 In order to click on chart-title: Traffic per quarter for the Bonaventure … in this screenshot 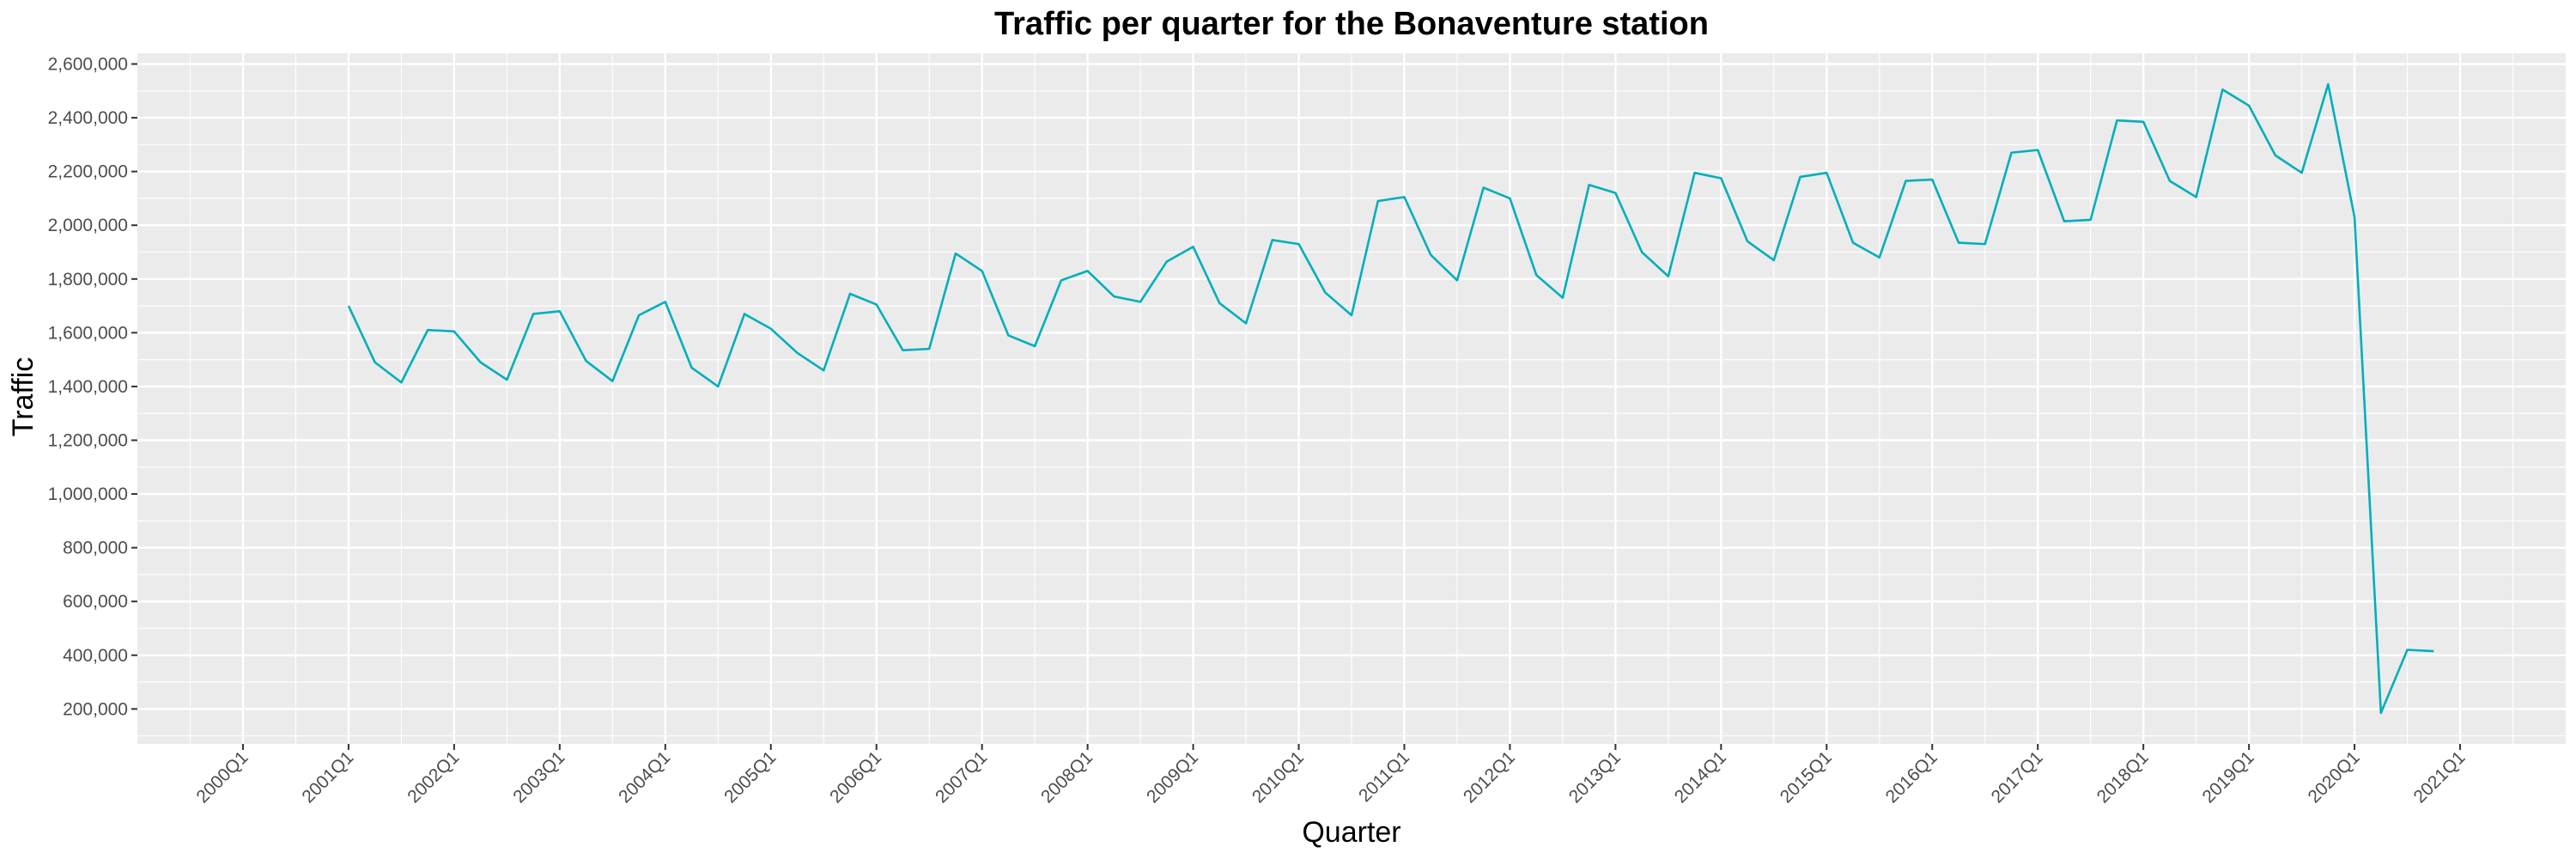, I will do `click(1352, 24)`.